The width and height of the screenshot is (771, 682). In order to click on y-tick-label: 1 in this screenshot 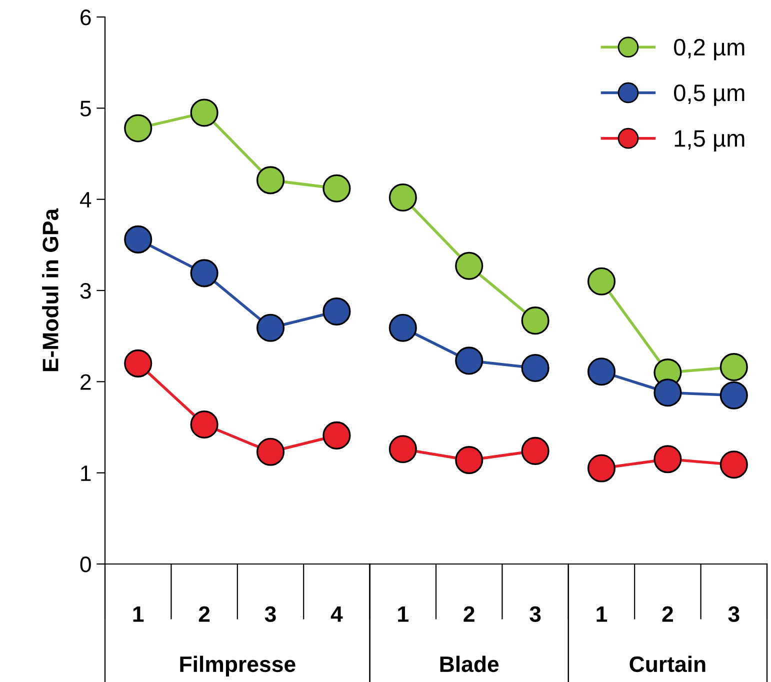, I will do `click(86, 473)`.